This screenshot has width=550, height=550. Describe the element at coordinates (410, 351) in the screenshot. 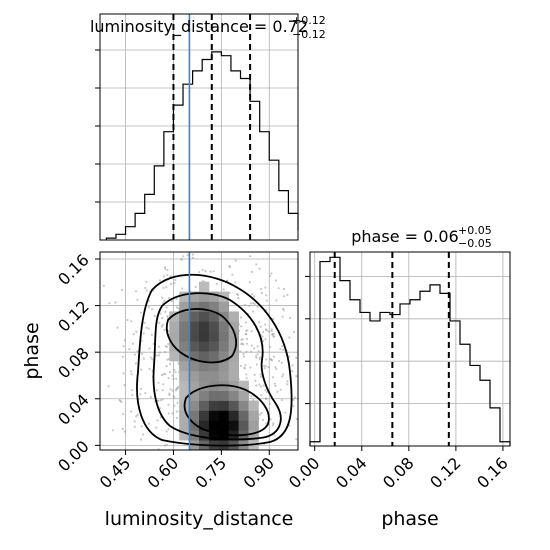

I see `phase-hist-steps` at that location.